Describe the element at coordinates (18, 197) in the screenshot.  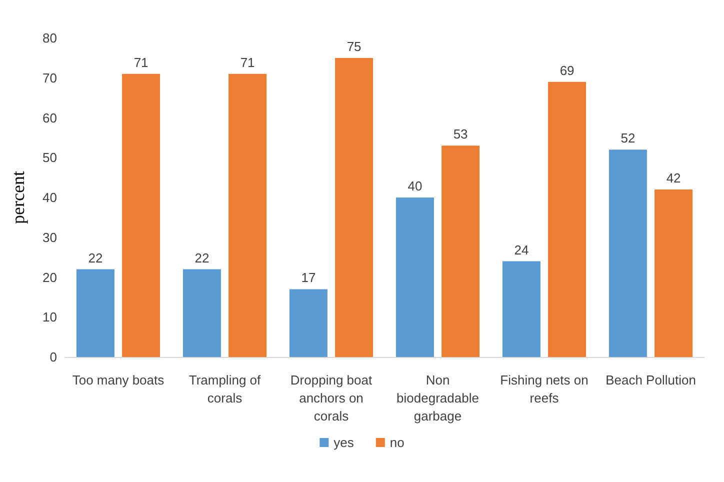
I see `y-axis-title: percent` at that location.